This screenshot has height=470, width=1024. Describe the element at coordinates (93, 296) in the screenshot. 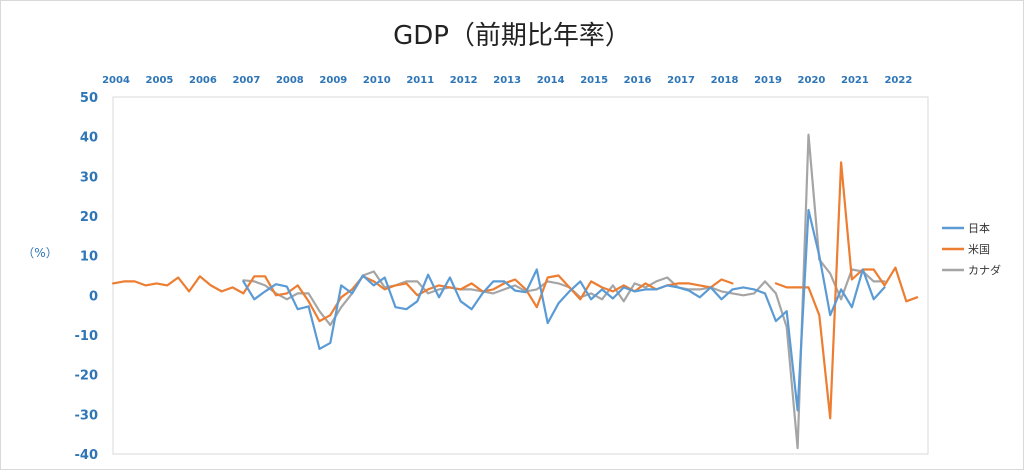

I see `y-tick-label: 0` at that location.